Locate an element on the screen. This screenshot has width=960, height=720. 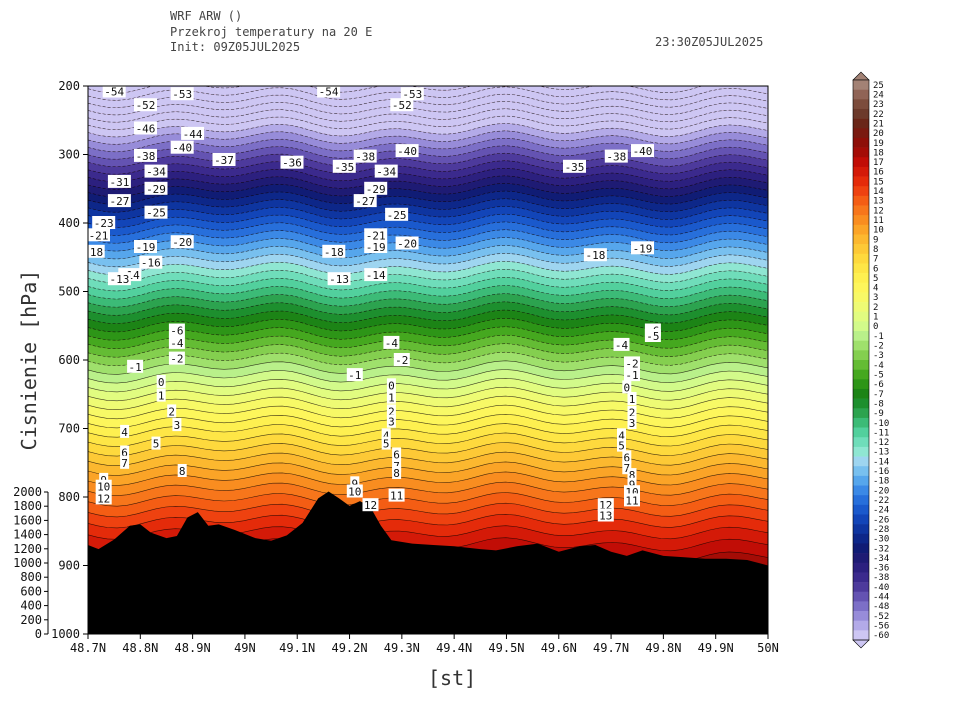
contour-label: -14 is located at coordinates (376, 275).